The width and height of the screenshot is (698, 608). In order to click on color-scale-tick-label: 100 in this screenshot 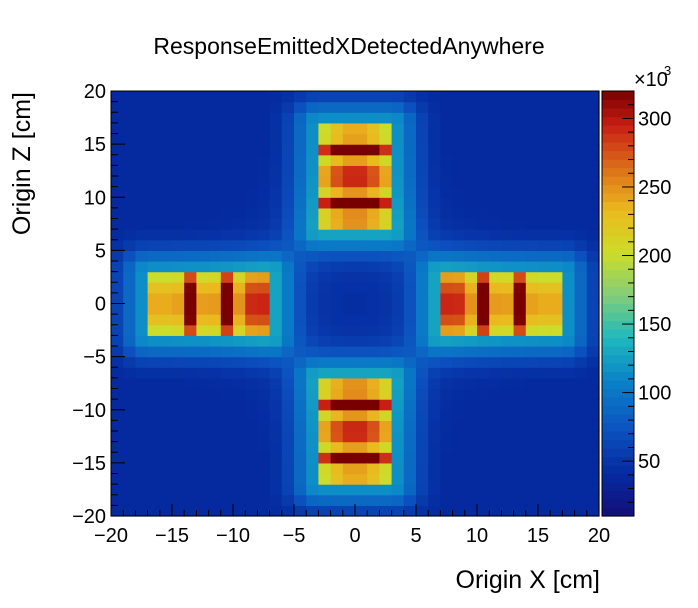, I will do `click(654, 394)`.